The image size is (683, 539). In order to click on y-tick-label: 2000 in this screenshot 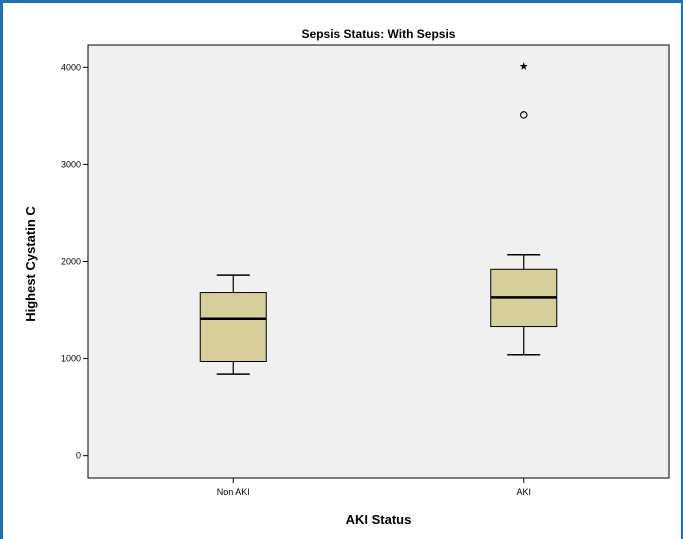, I will do `click(71, 262)`.